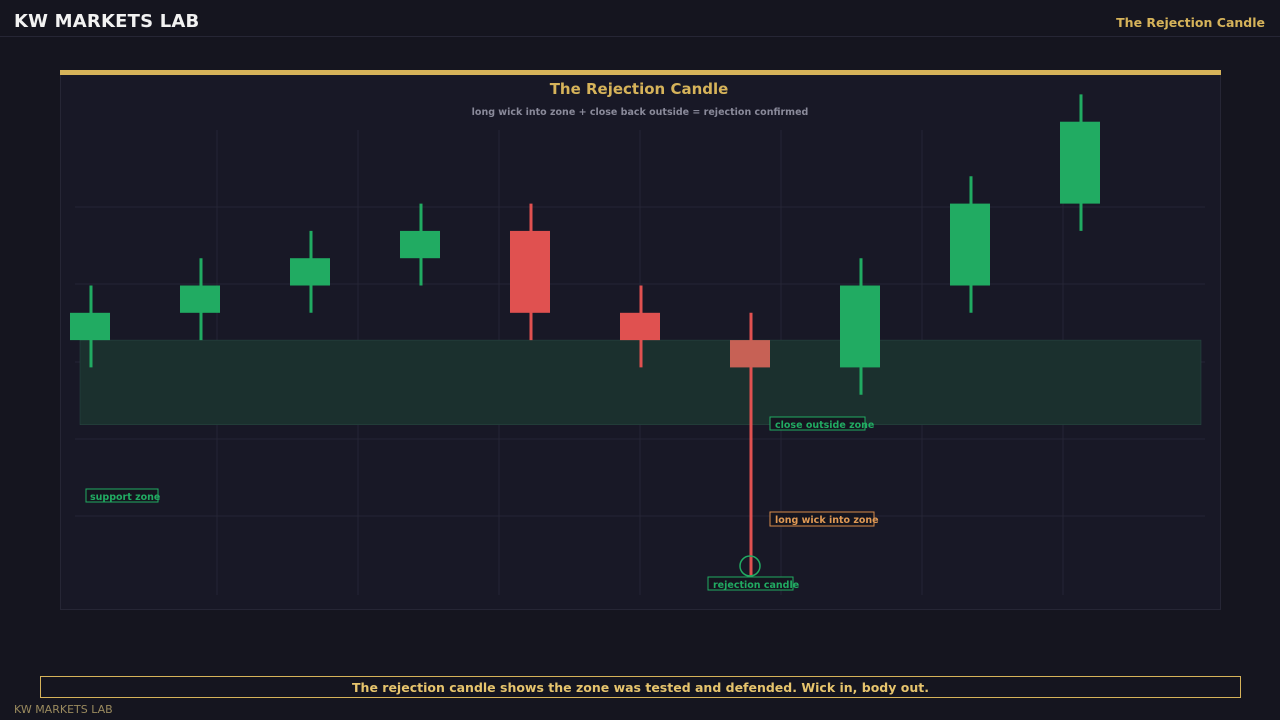 The width and height of the screenshot is (1280, 720). I want to click on brand-logo-text: KW MARKETS LAB, so click(107, 21).